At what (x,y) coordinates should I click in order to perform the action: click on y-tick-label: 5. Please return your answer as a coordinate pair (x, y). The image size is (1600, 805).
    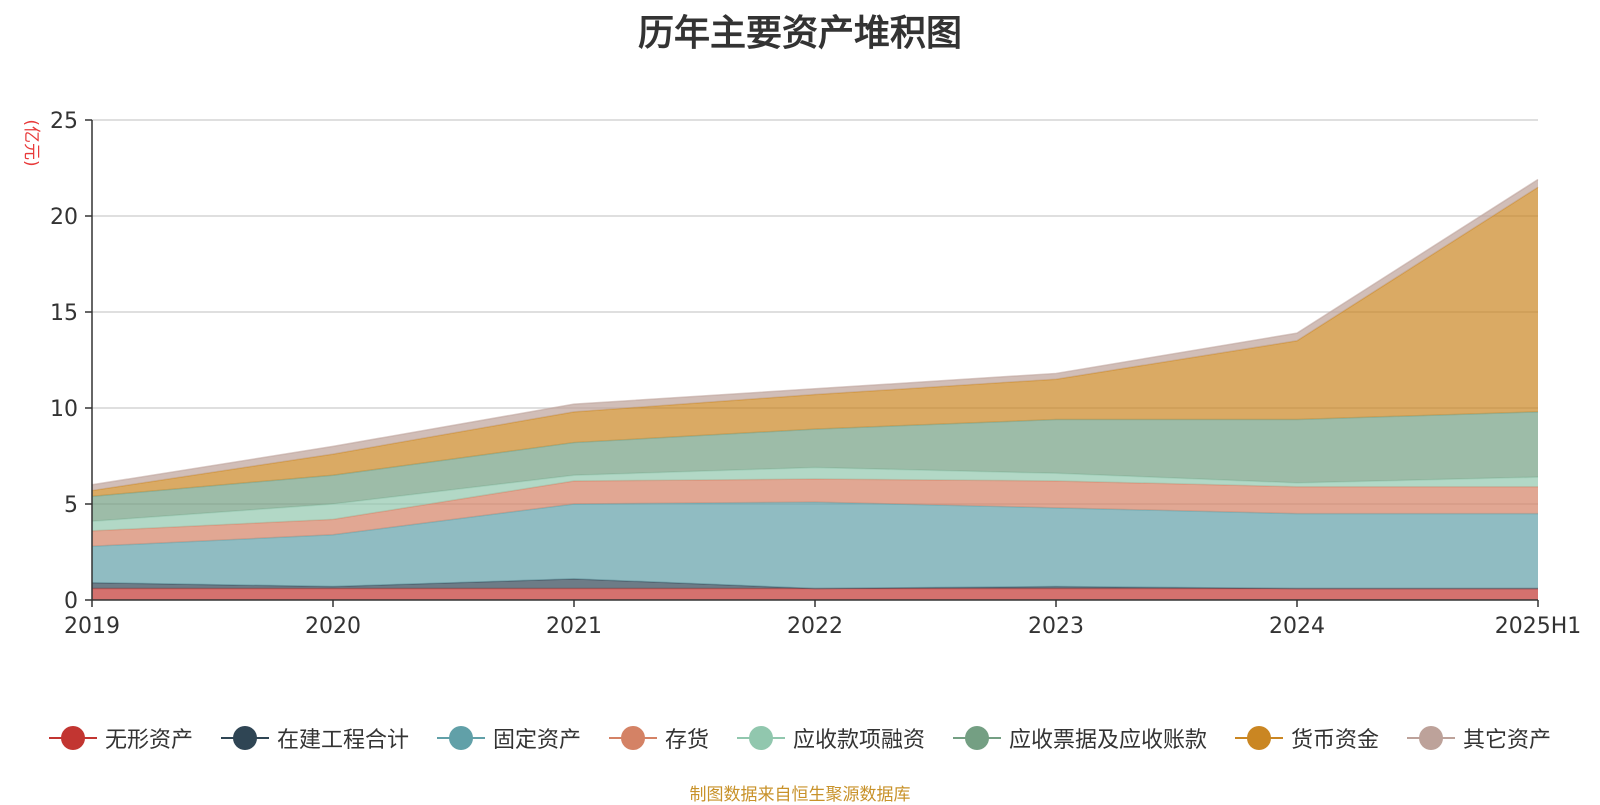
    Looking at the image, I should click on (71, 505).